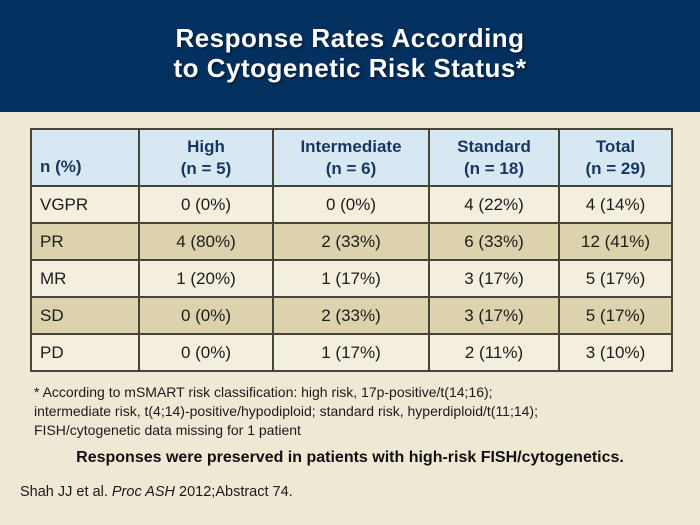  Describe the element at coordinates (85, 315) in the screenshot. I see `row-label: SD` at that location.